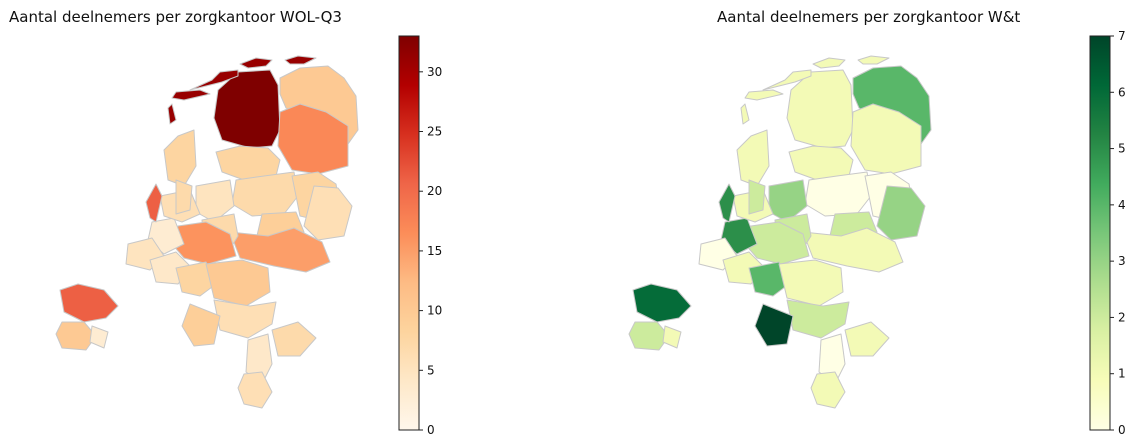  What do you see at coordinates (1122, 374) in the screenshot?
I see `colorbar-tick-label: 1` at bounding box center [1122, 374].